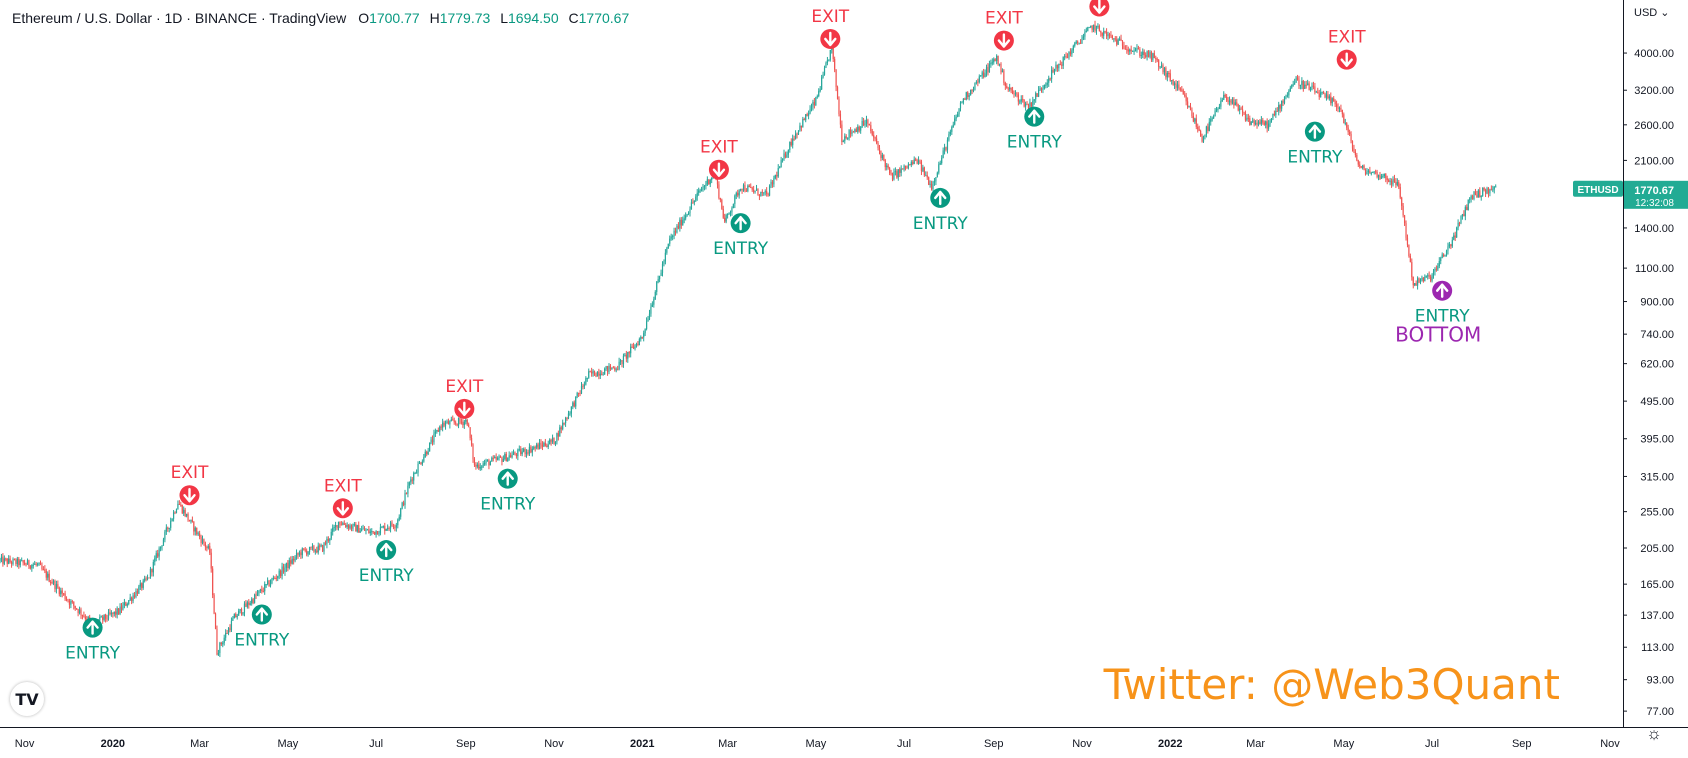 This screenshot has height=758, width=1688. What do you see at coordinates (27, 699) in the screenshot?
I see `tradingview-logo: TV` at bounding box center [27, 699].